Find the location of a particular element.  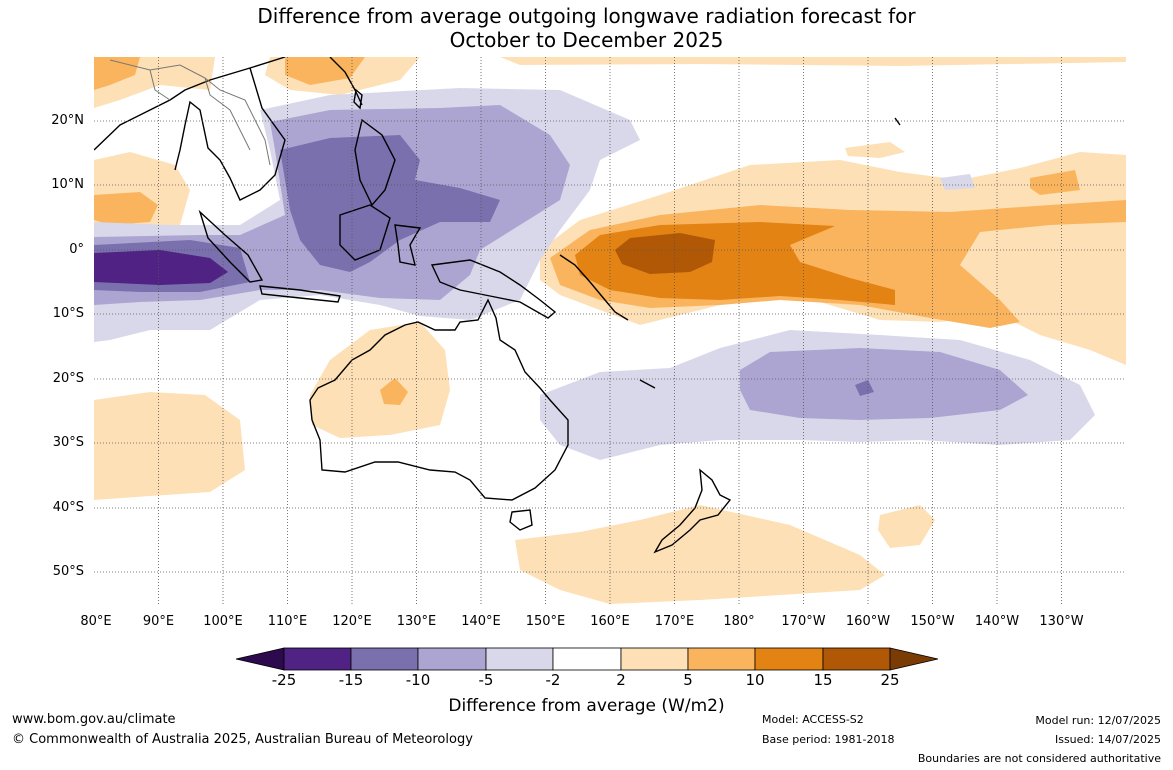

colorbar-tick-label: 15 is located at coordinates (823, 680).